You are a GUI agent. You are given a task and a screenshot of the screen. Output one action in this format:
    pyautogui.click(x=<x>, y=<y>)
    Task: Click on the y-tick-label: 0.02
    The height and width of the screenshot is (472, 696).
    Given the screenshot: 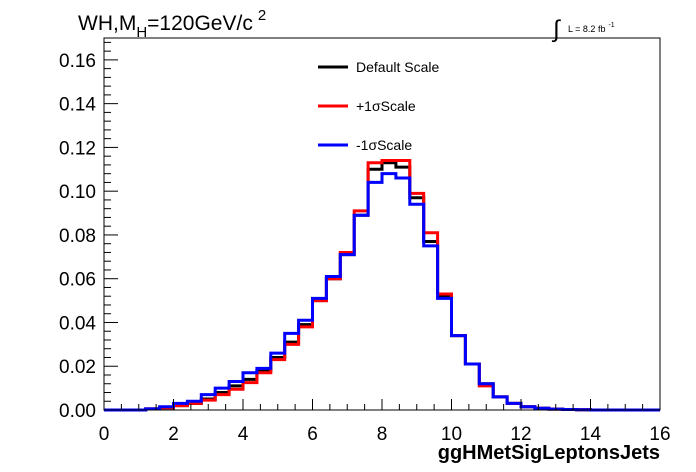 What is the action you would take?
    pyautogui.click(x=77, y=367)
    